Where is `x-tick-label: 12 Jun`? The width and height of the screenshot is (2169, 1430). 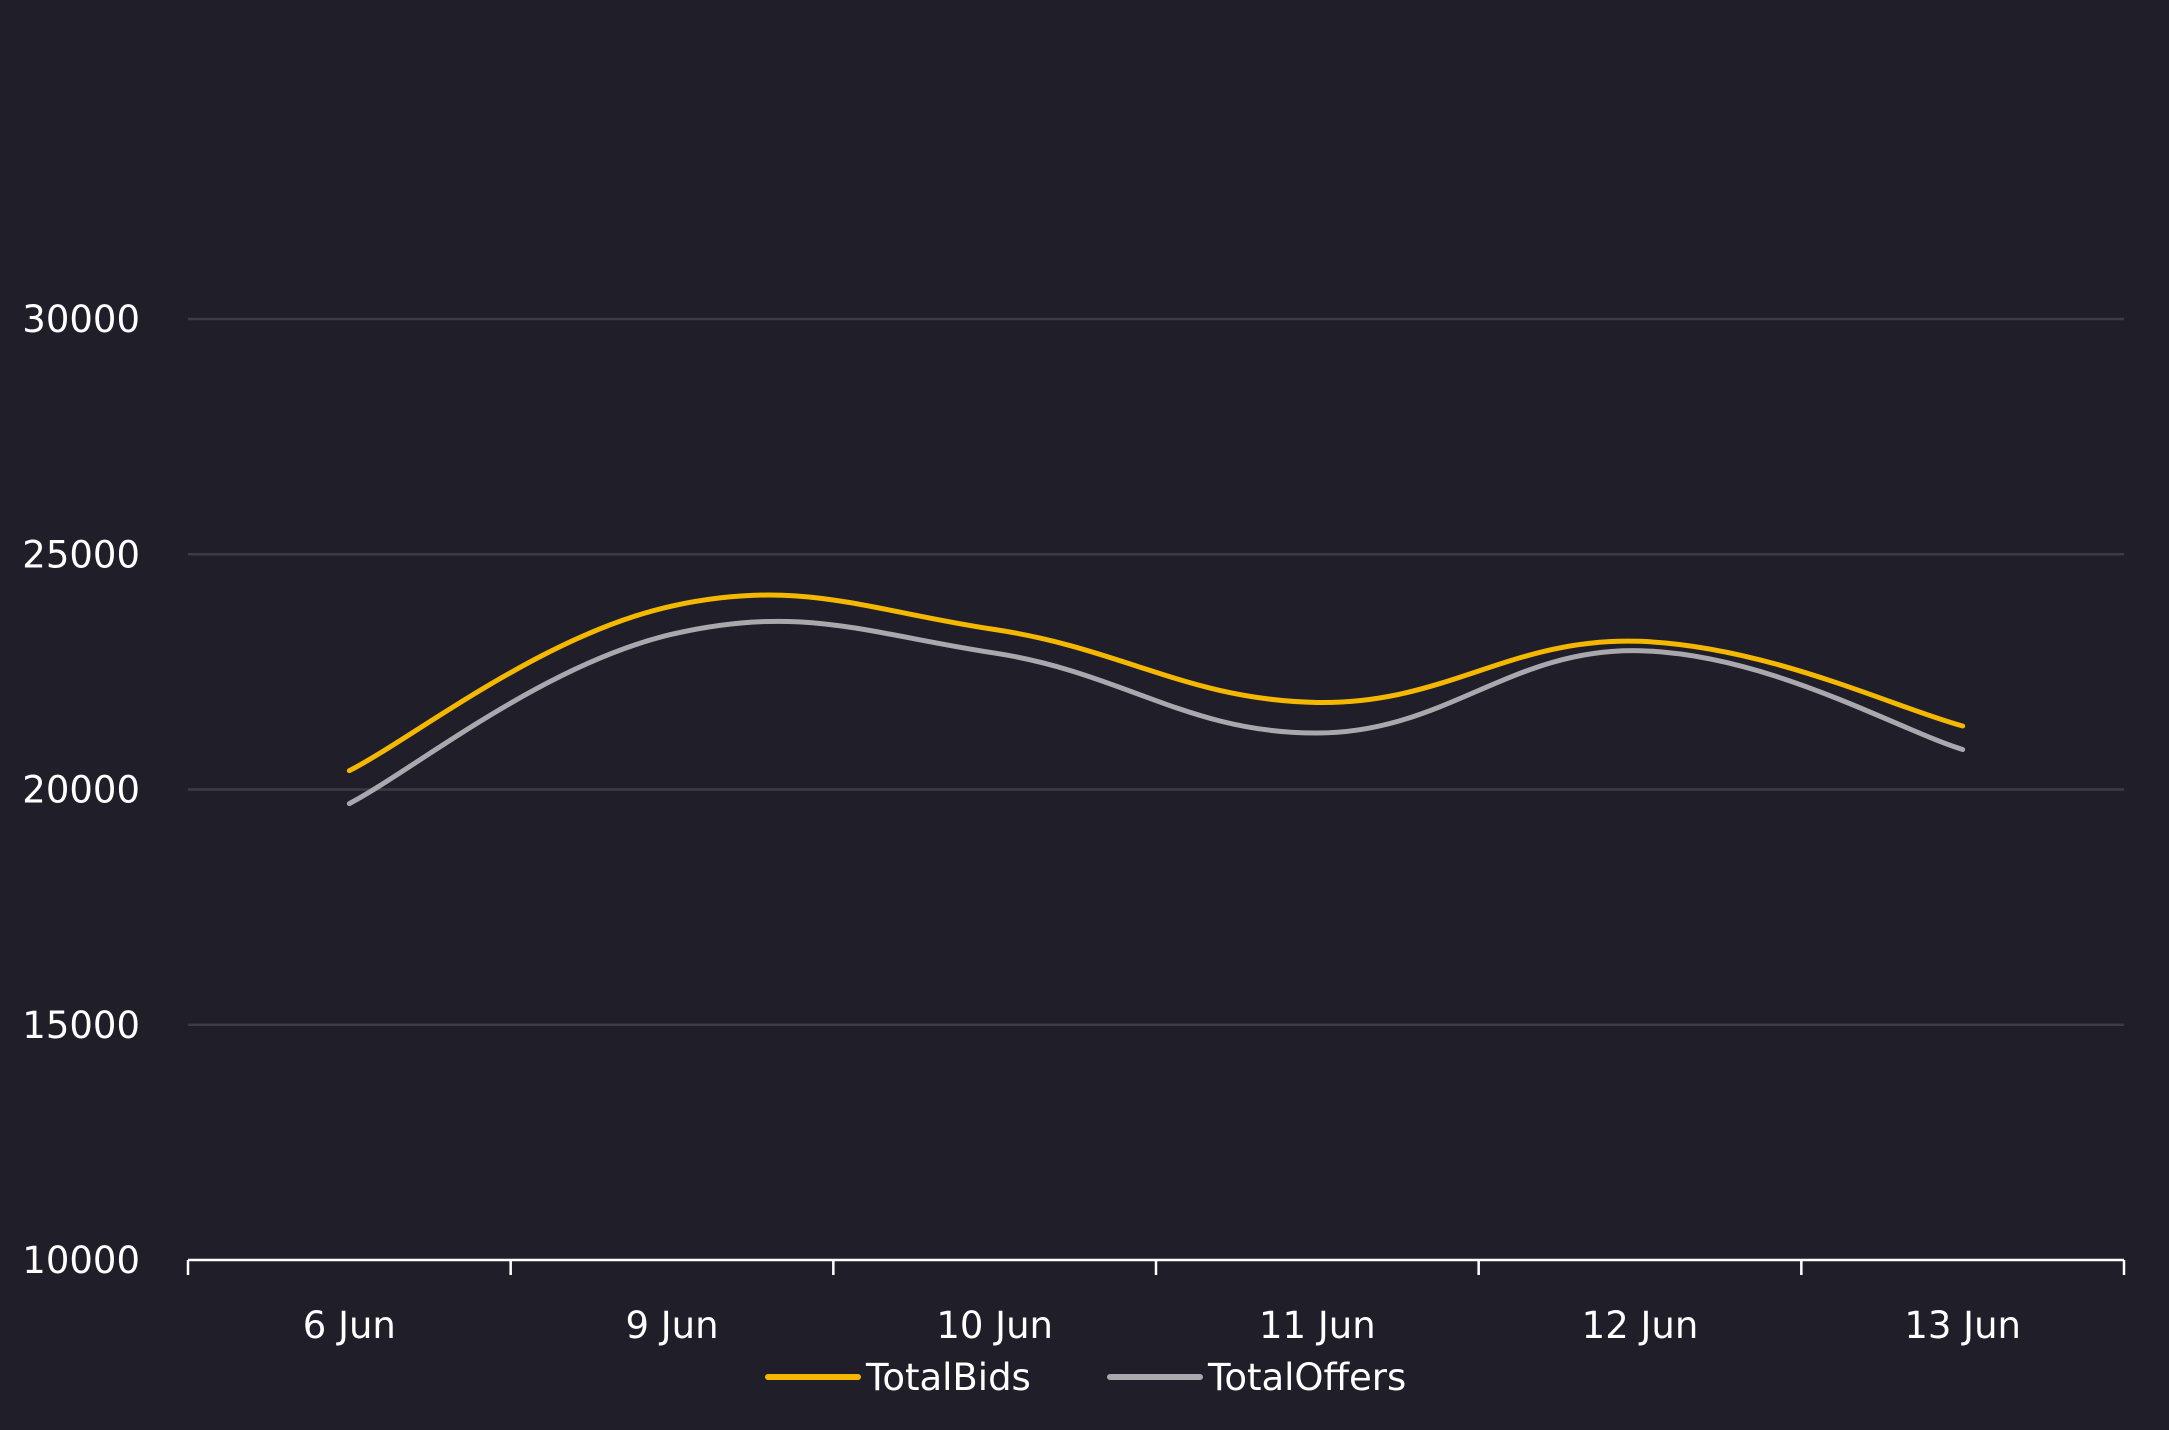 x-tick-label: 12 Jun is located at coordinates (1640, 1325).